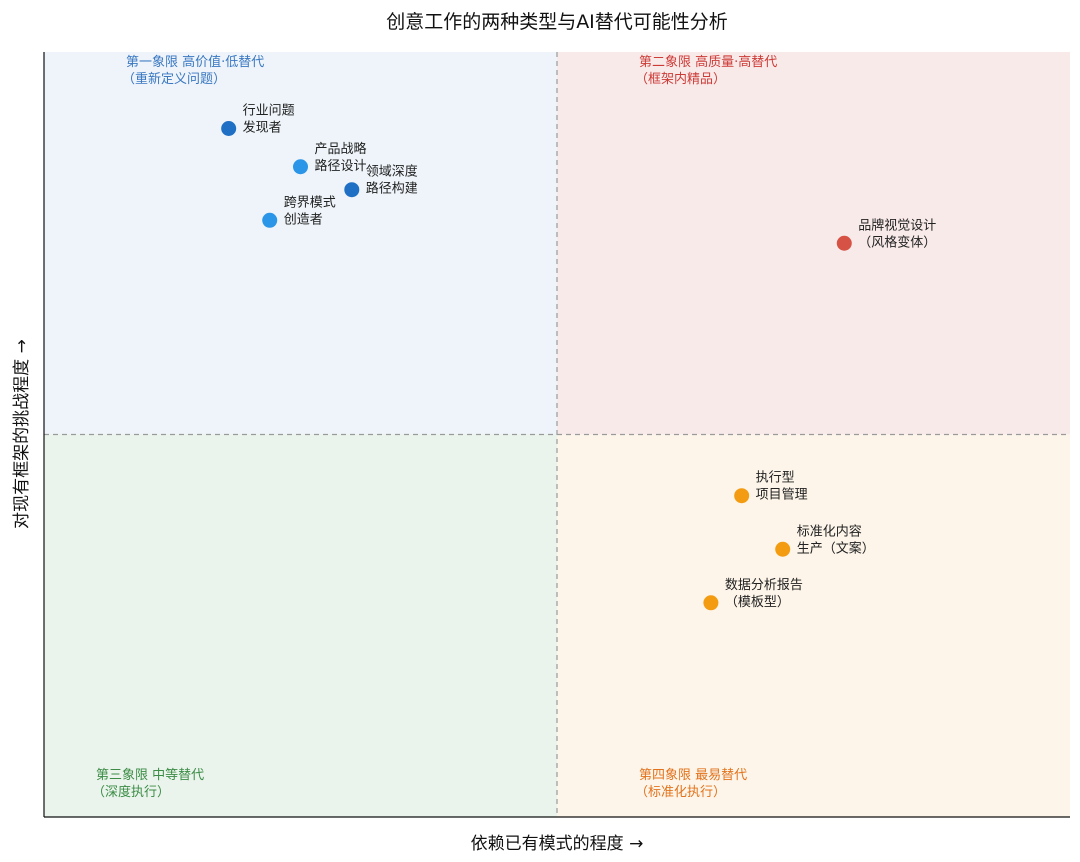 The height and width of the screenshot is (862, 1080). I want to click on data-point-label: 品牌视觉设计, so click(897, 225).